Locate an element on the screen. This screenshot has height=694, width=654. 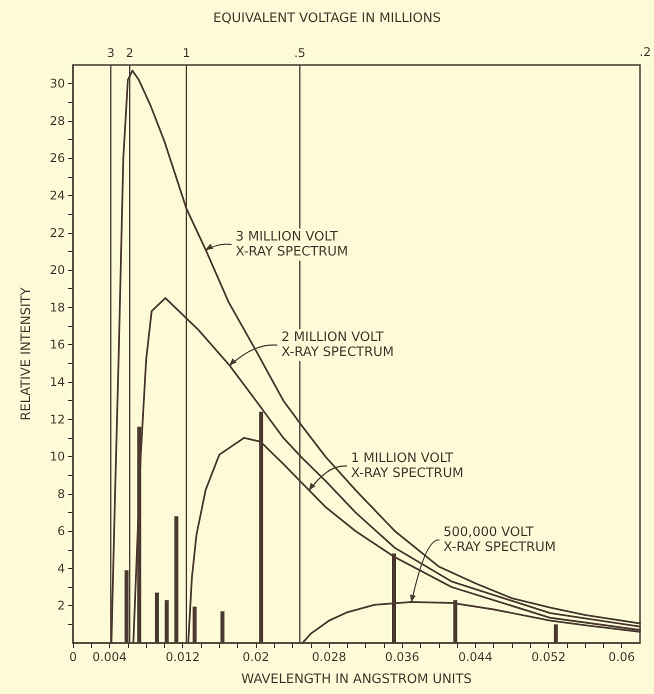
y-tick-label: 30 is located at coordinates (57, 83).